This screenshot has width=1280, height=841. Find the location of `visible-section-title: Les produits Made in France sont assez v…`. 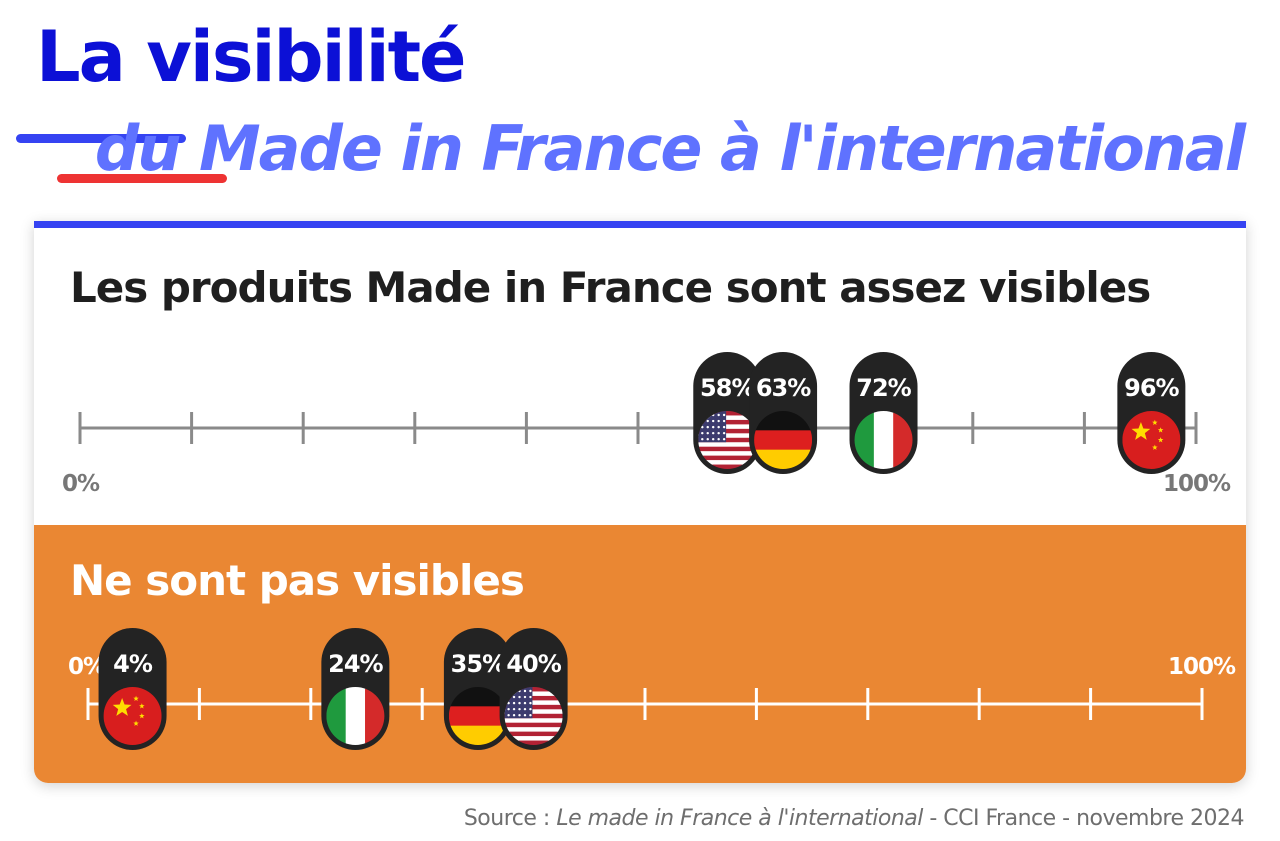

visible-section-title: Les produits Made in France sont assez v… is located at coordinates (610, 287).